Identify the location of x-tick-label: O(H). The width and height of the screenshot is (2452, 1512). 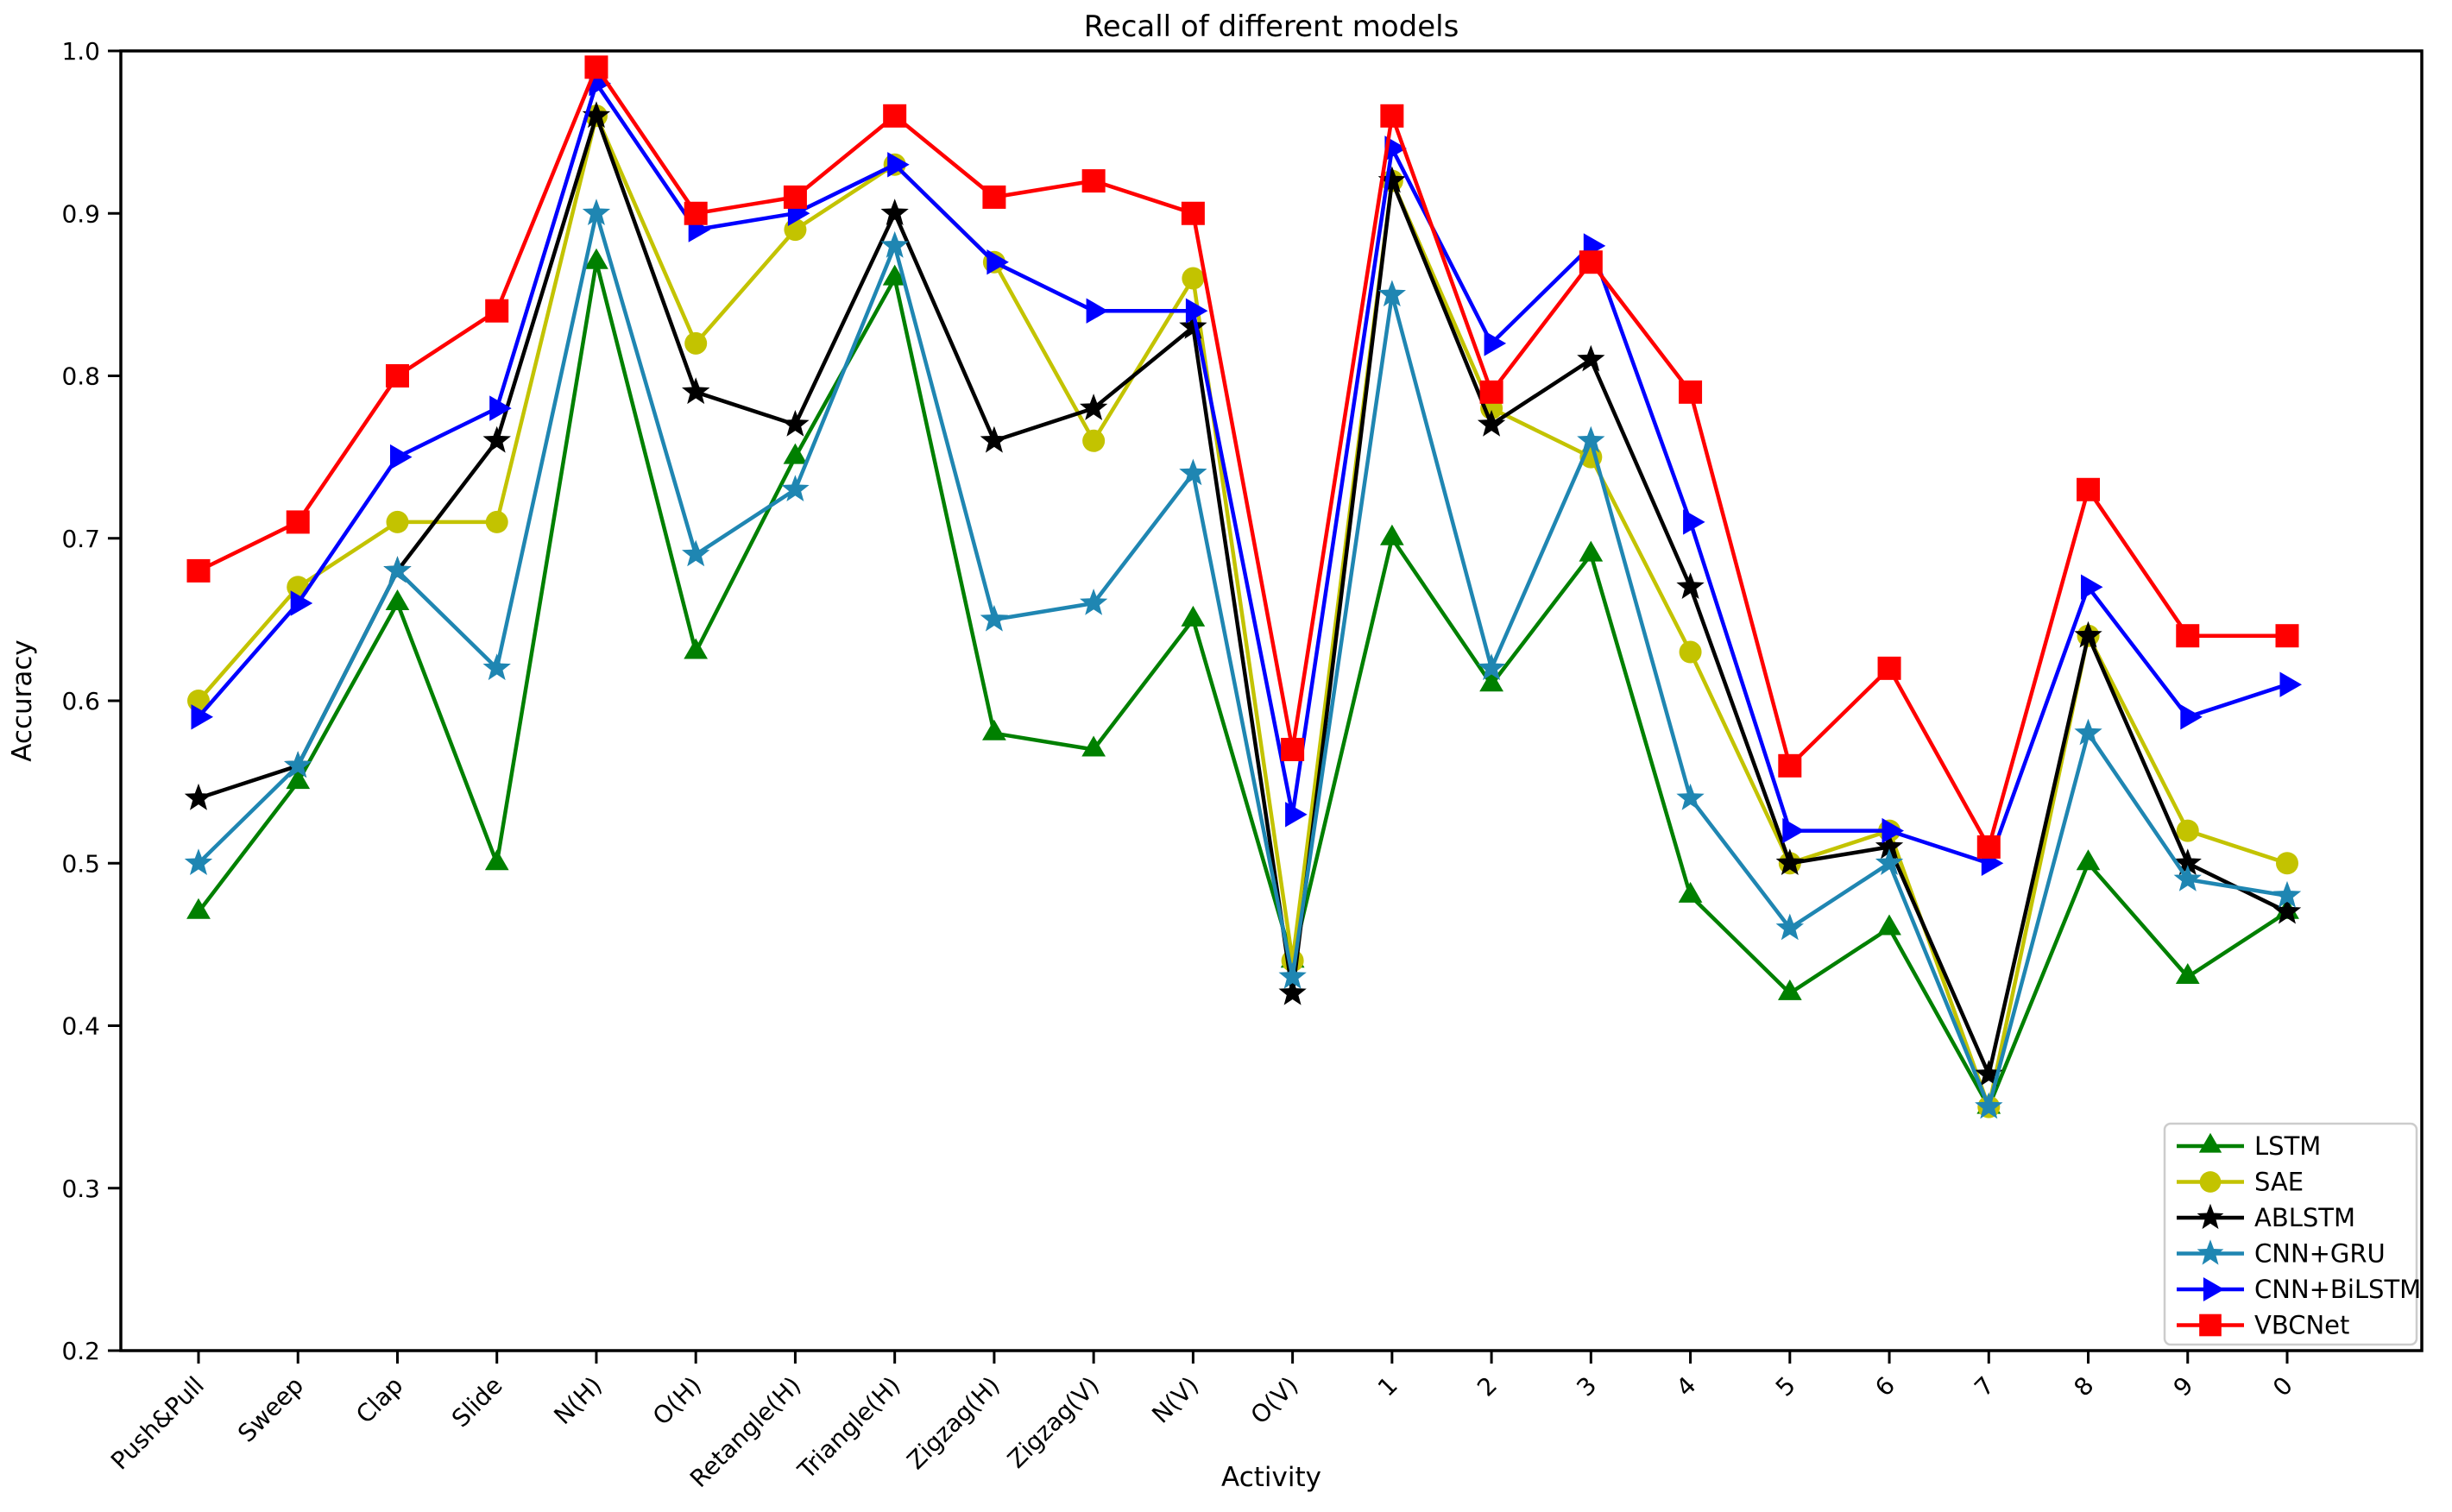
(677, 1401).